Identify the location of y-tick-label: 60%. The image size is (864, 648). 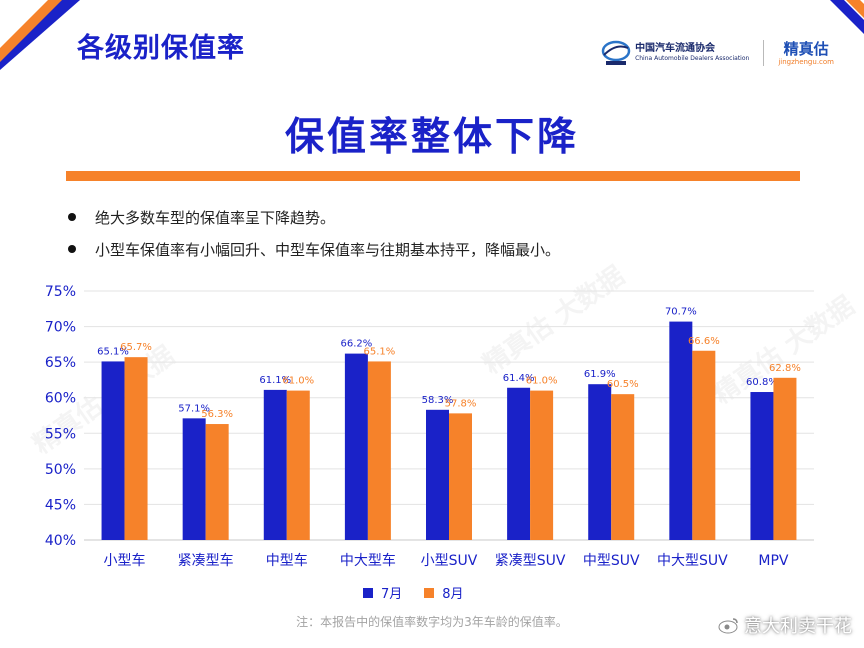
(60, 399).